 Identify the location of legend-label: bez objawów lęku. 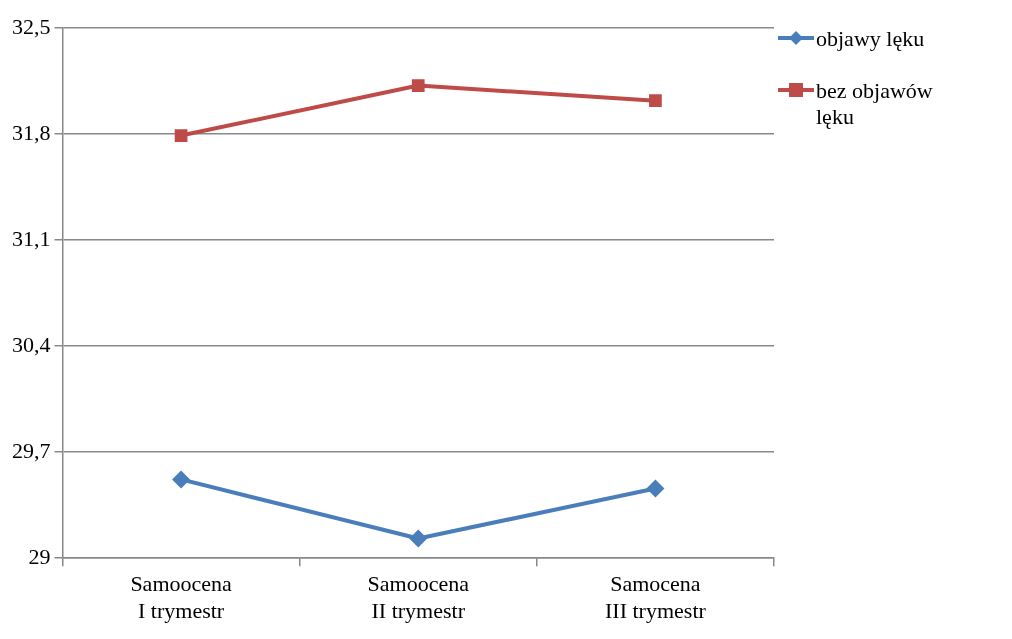
(875, 104).